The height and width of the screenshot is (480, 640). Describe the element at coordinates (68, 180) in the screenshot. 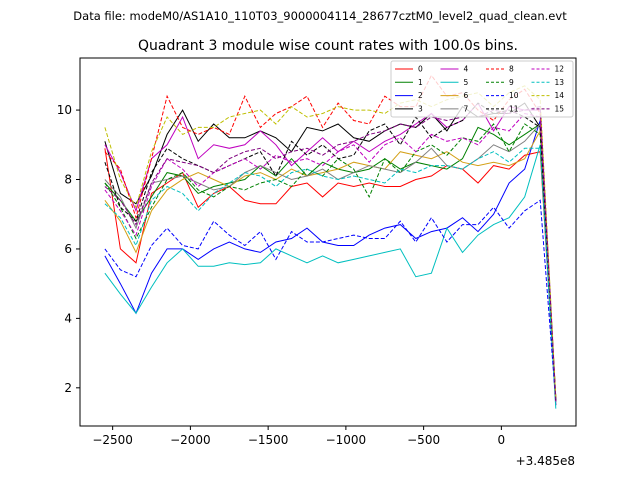

I see `y-tick-label: 8` at that location.